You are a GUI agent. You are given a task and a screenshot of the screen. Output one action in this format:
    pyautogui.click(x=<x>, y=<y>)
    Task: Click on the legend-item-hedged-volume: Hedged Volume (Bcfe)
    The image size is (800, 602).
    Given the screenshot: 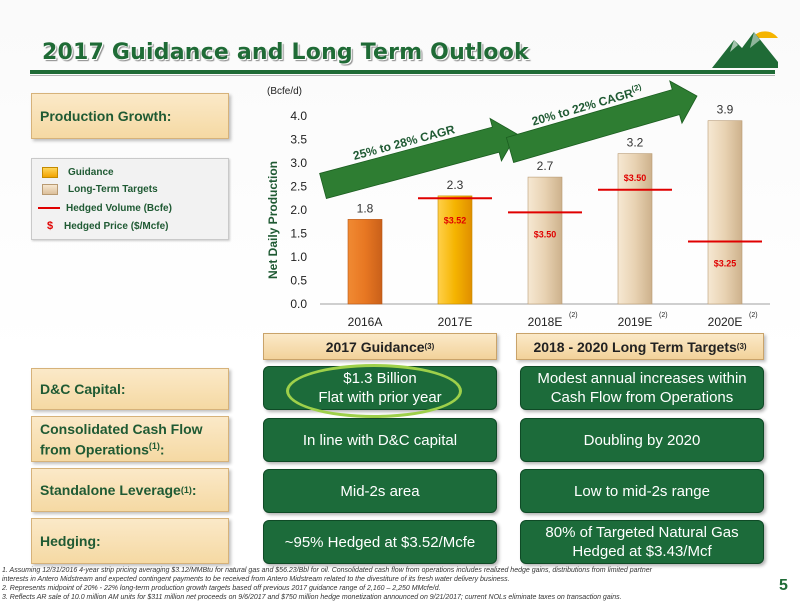 What is the action you would take?
    pyautogui.click(x=105, y=208)
    